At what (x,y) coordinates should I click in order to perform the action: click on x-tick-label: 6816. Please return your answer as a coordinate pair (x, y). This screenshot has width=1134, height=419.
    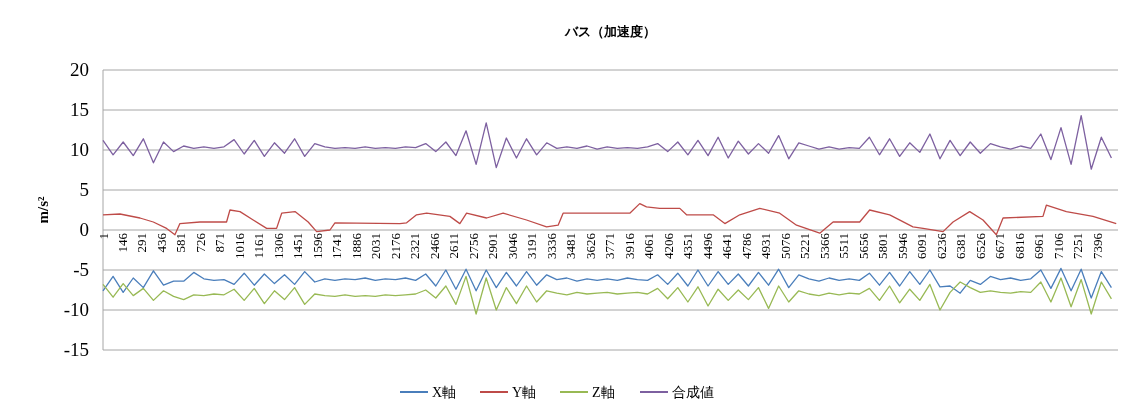
    Looking at the image, I should click on (1019, 245).